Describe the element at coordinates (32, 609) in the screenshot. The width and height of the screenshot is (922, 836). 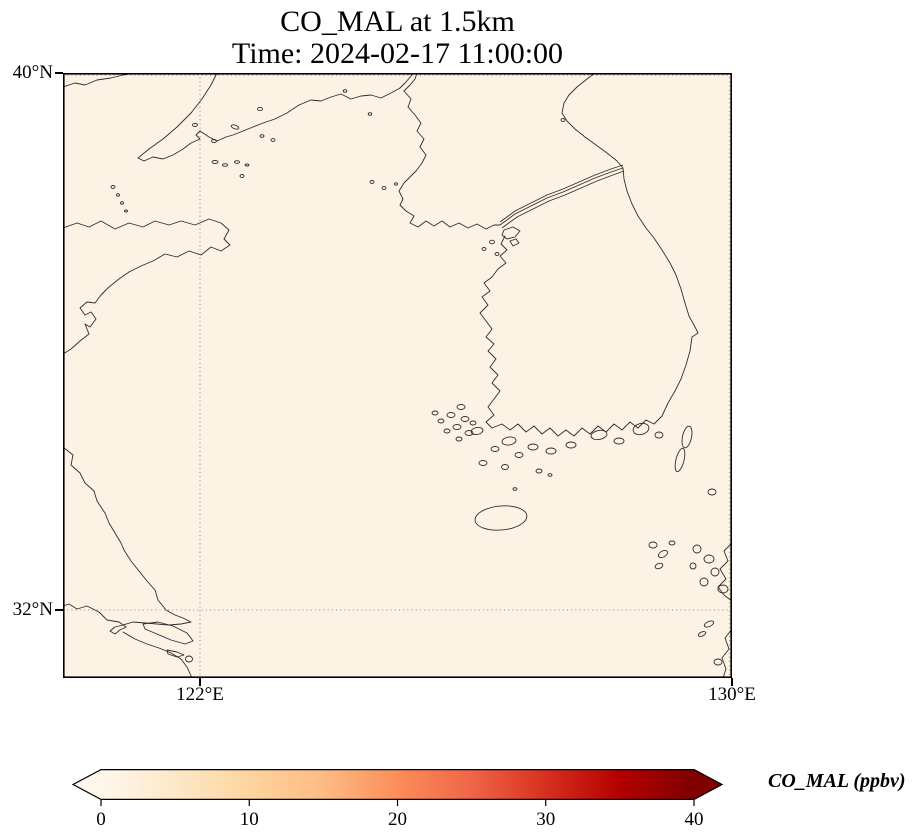
I see `ytick-label-32n: 32°N` at that location.